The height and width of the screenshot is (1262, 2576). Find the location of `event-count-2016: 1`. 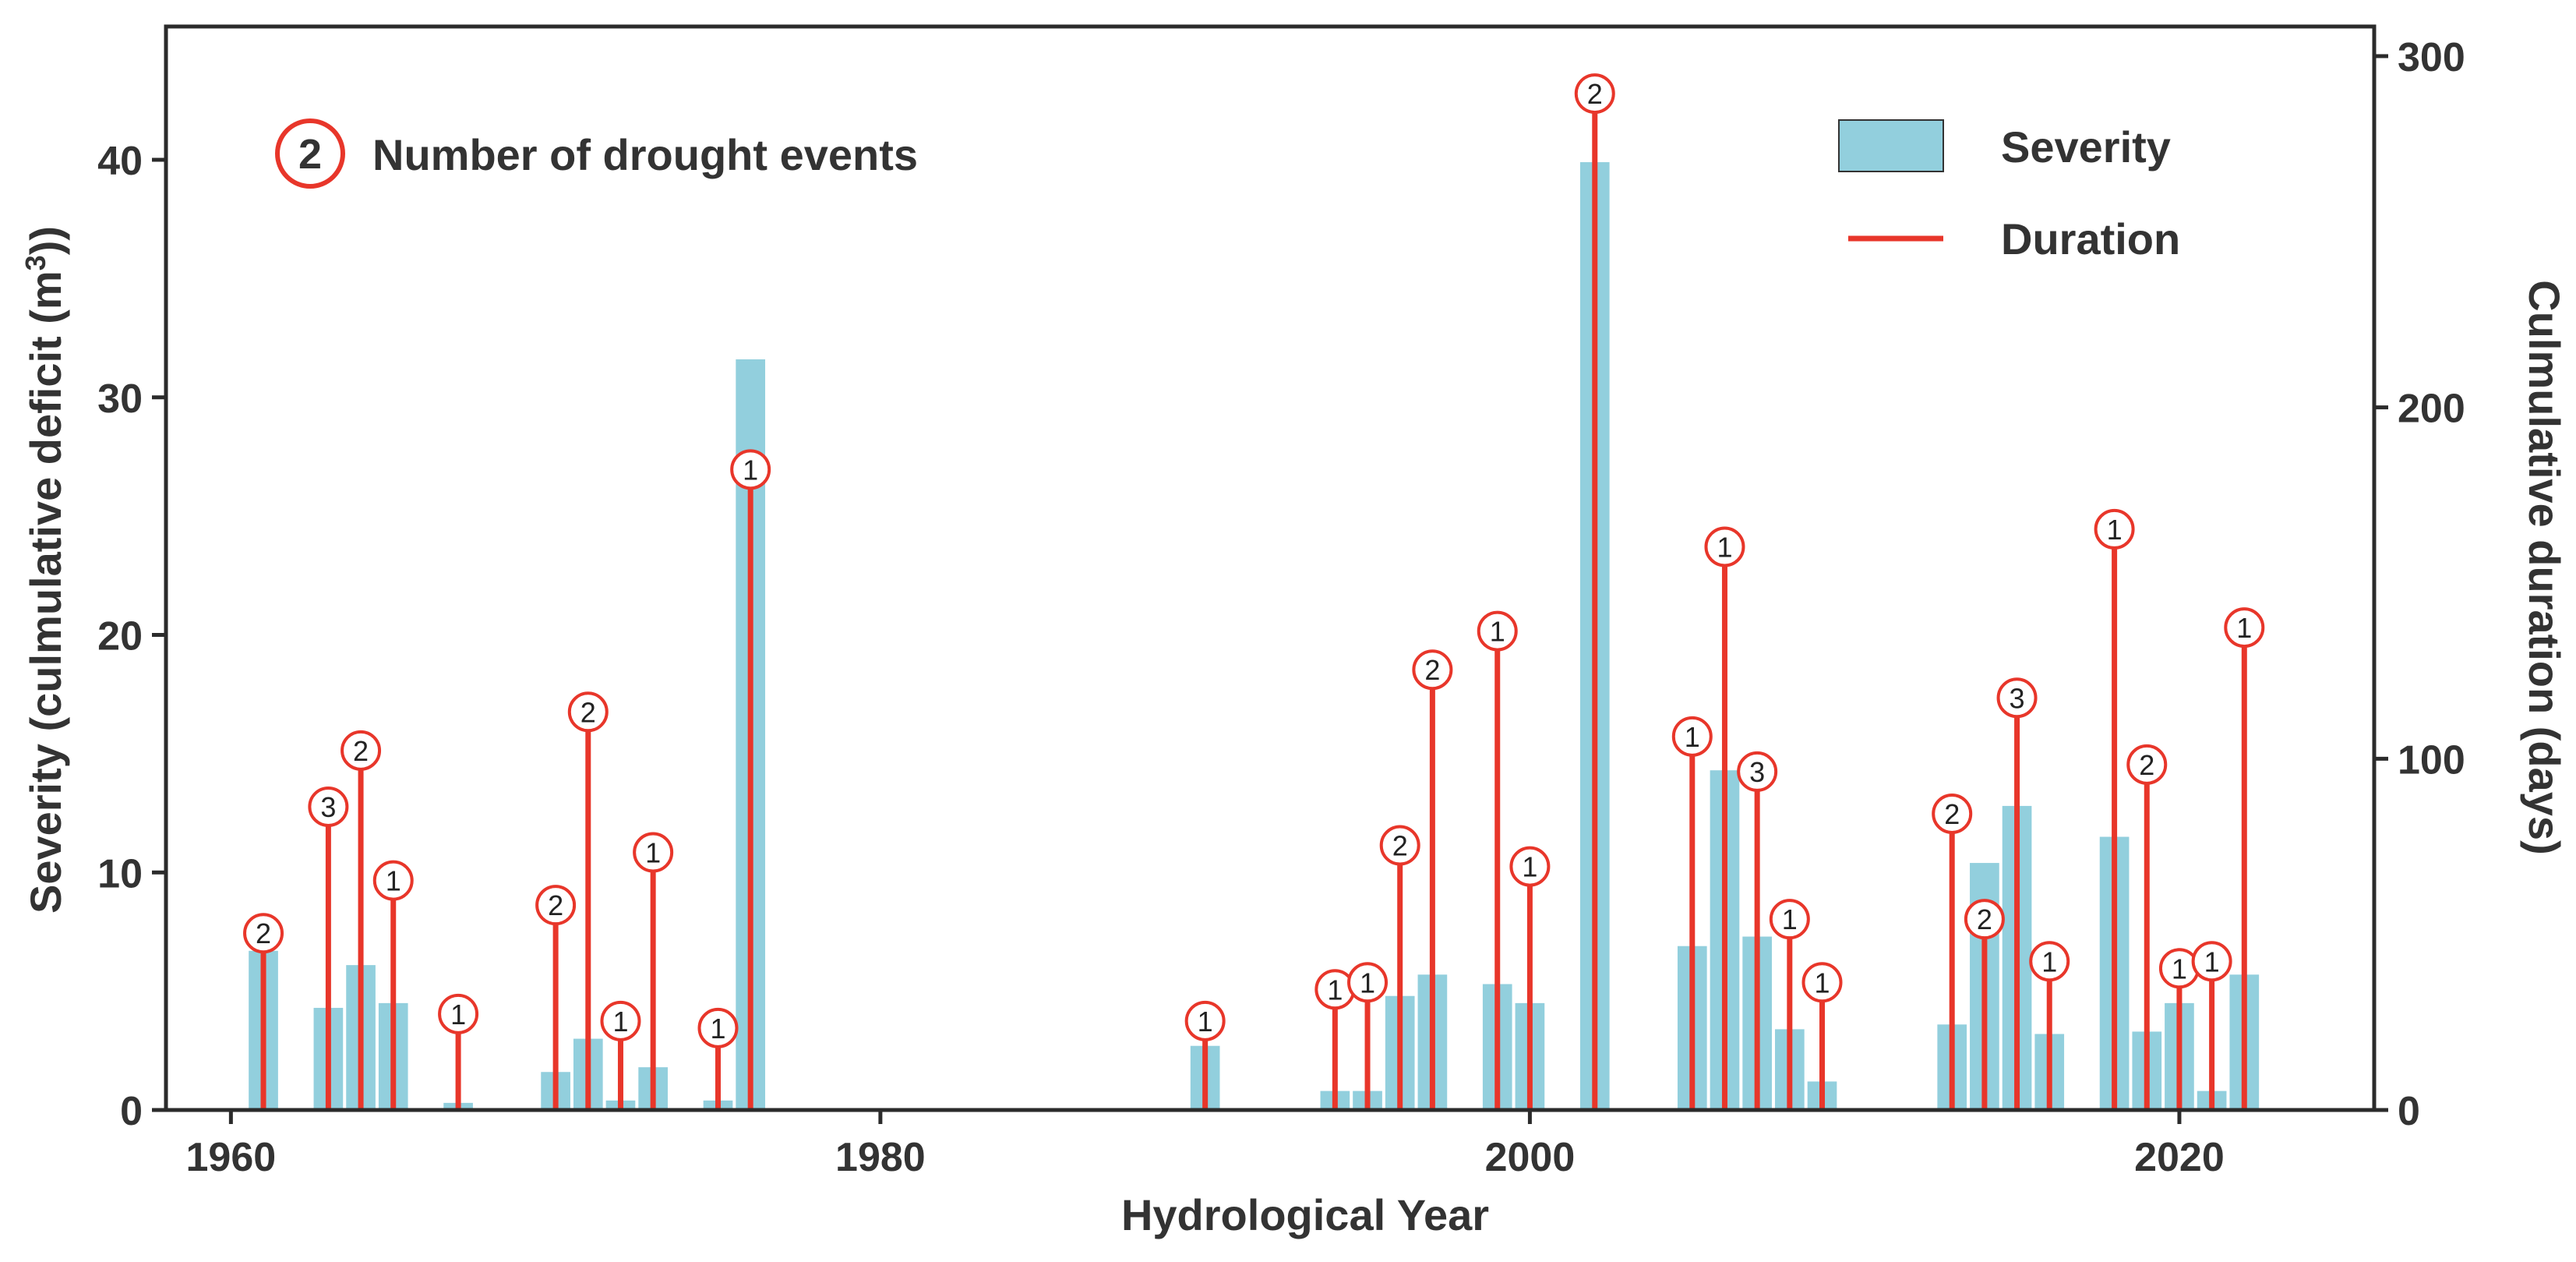

event-count-2016: 1 is located at coordinates (2049, 962).